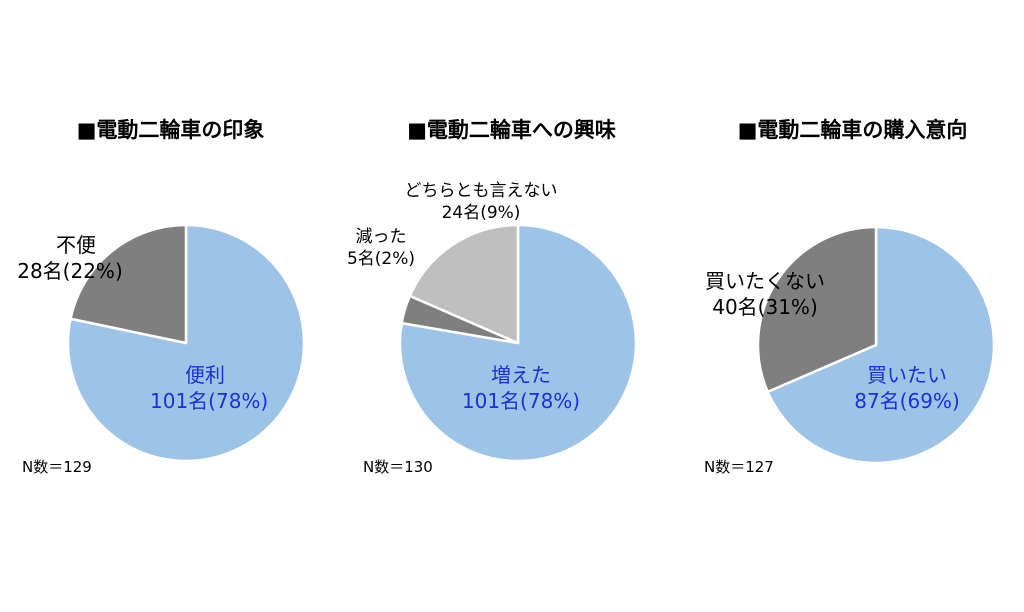  I want to click on slice-name: 買いたい, so click(907, 375).